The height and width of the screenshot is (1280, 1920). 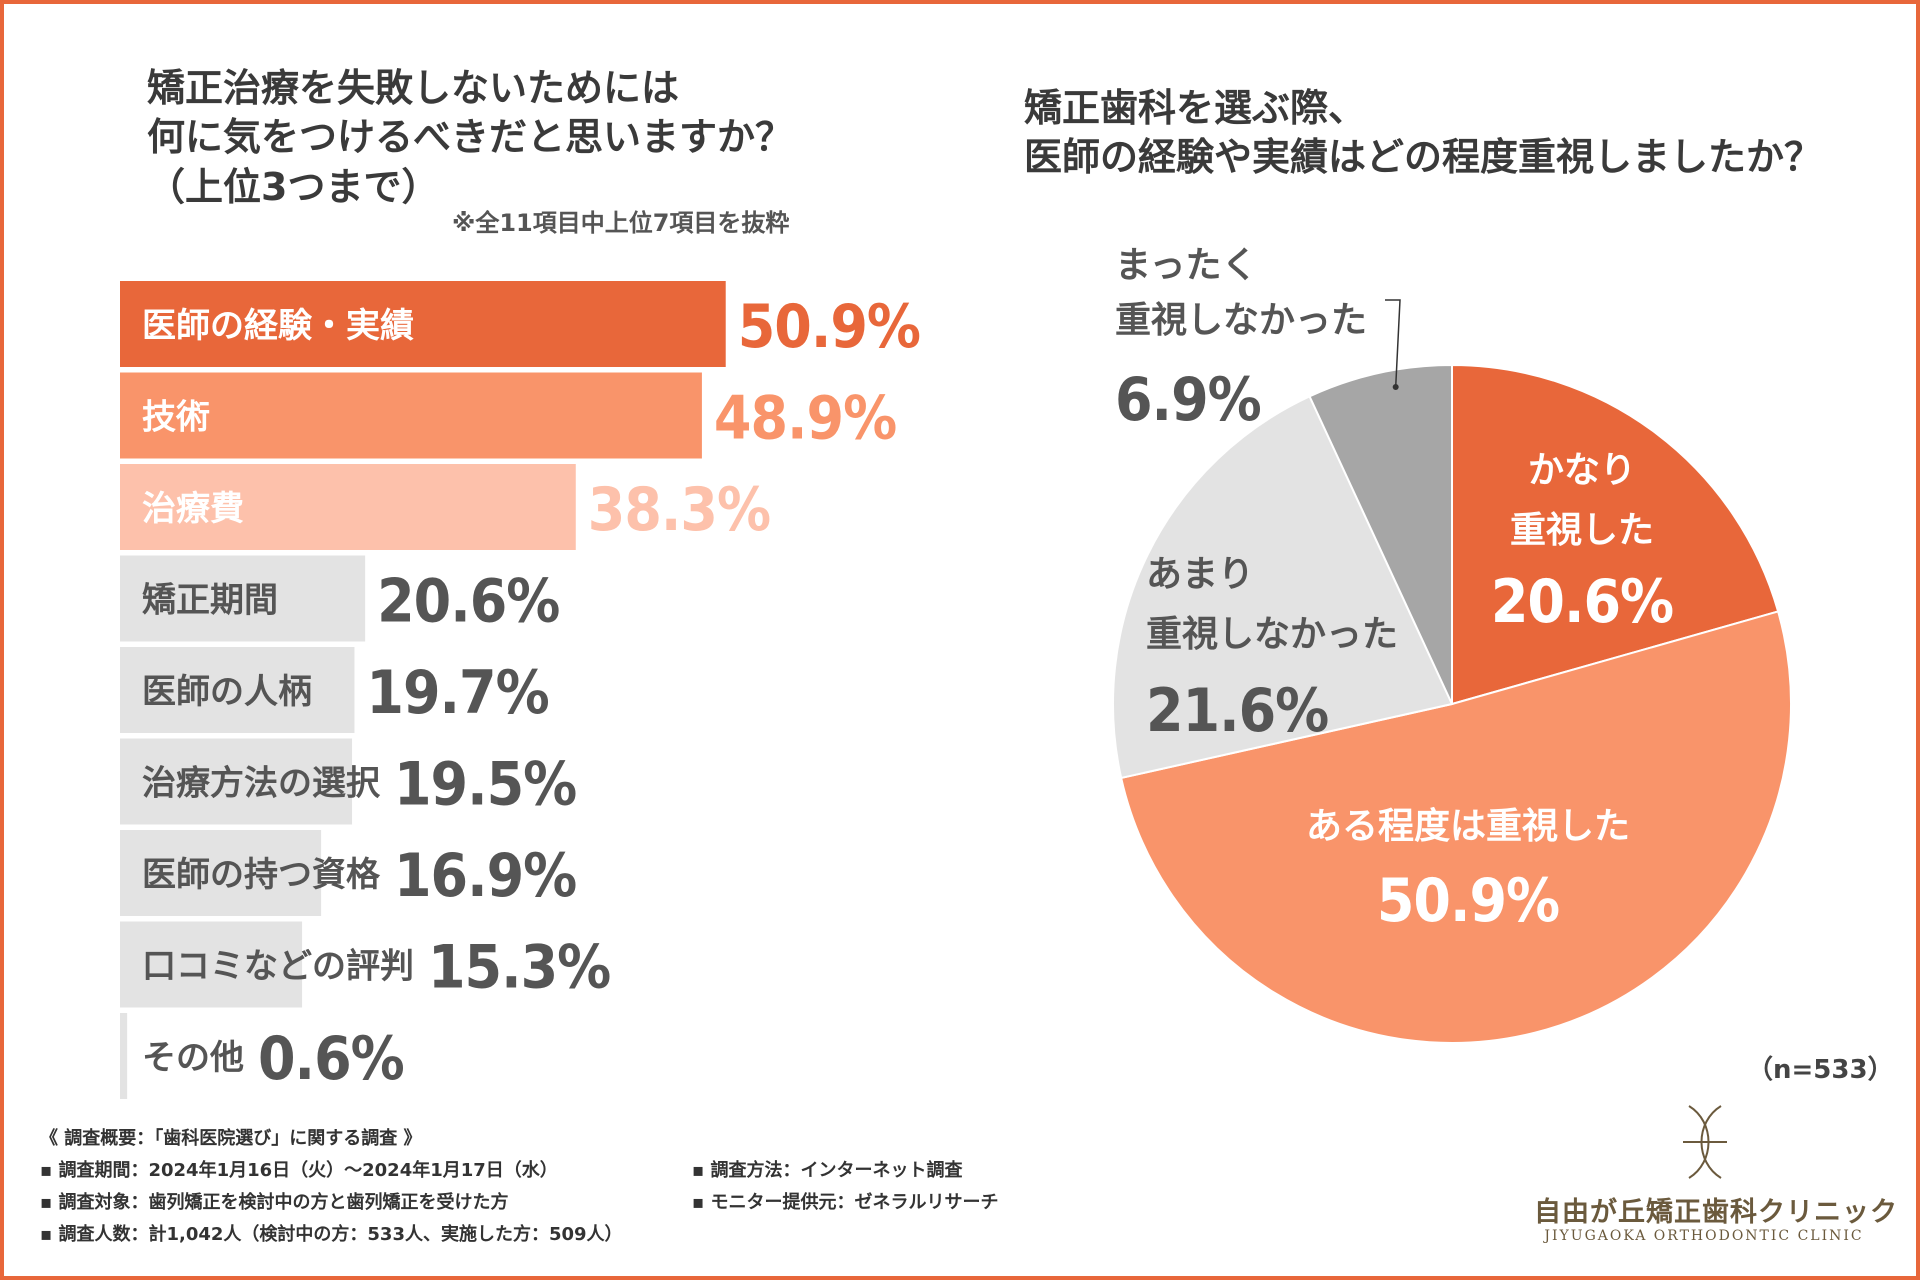 I want to click on bar-category-label: 医師の人柄, so click(x=227, y=692).